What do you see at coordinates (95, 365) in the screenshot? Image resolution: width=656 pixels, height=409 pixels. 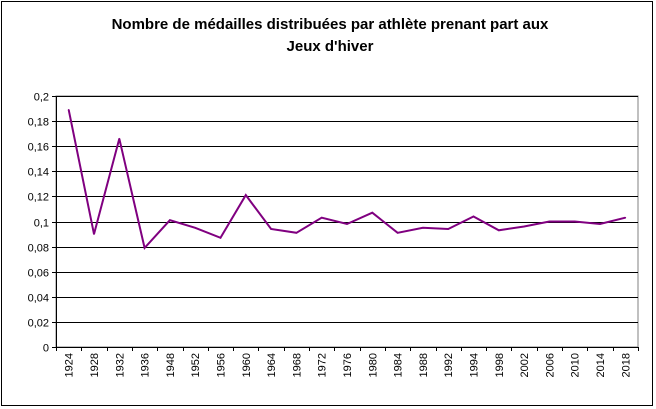 I see `x-tick-label: 1928` at bounding box center [95, 365].